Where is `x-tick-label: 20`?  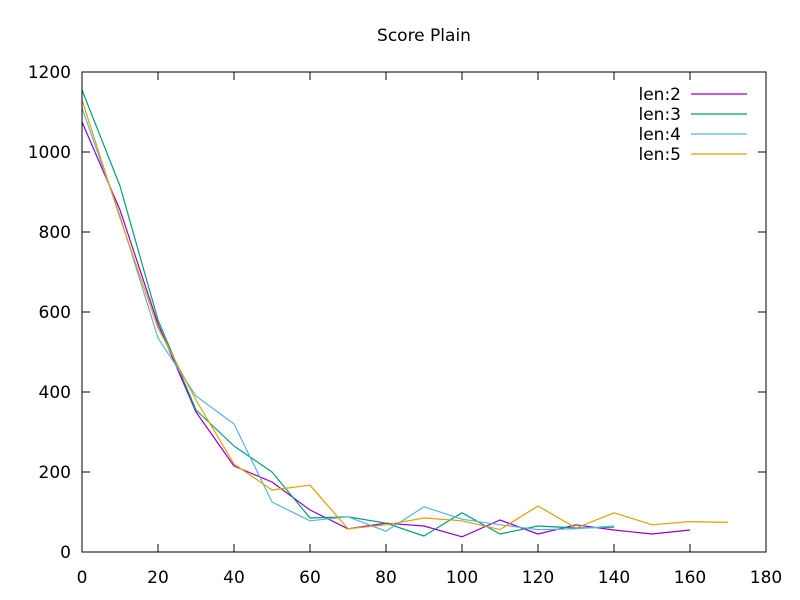
x-tick-label: 20 is located at coordinates (158, 578).